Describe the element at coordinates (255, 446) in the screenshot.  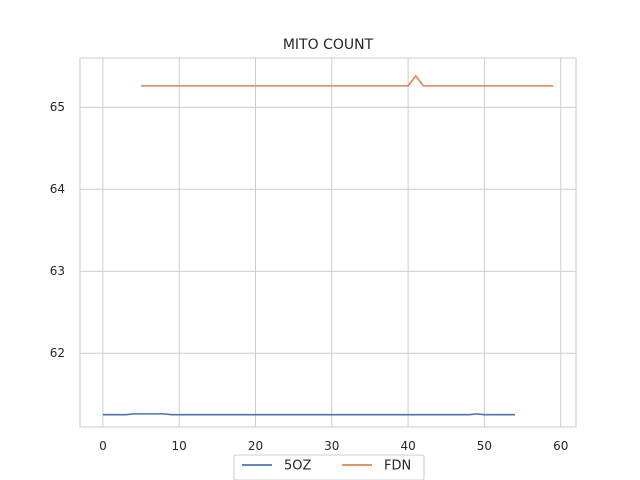
I see `x-tick-label: 20` at that location.